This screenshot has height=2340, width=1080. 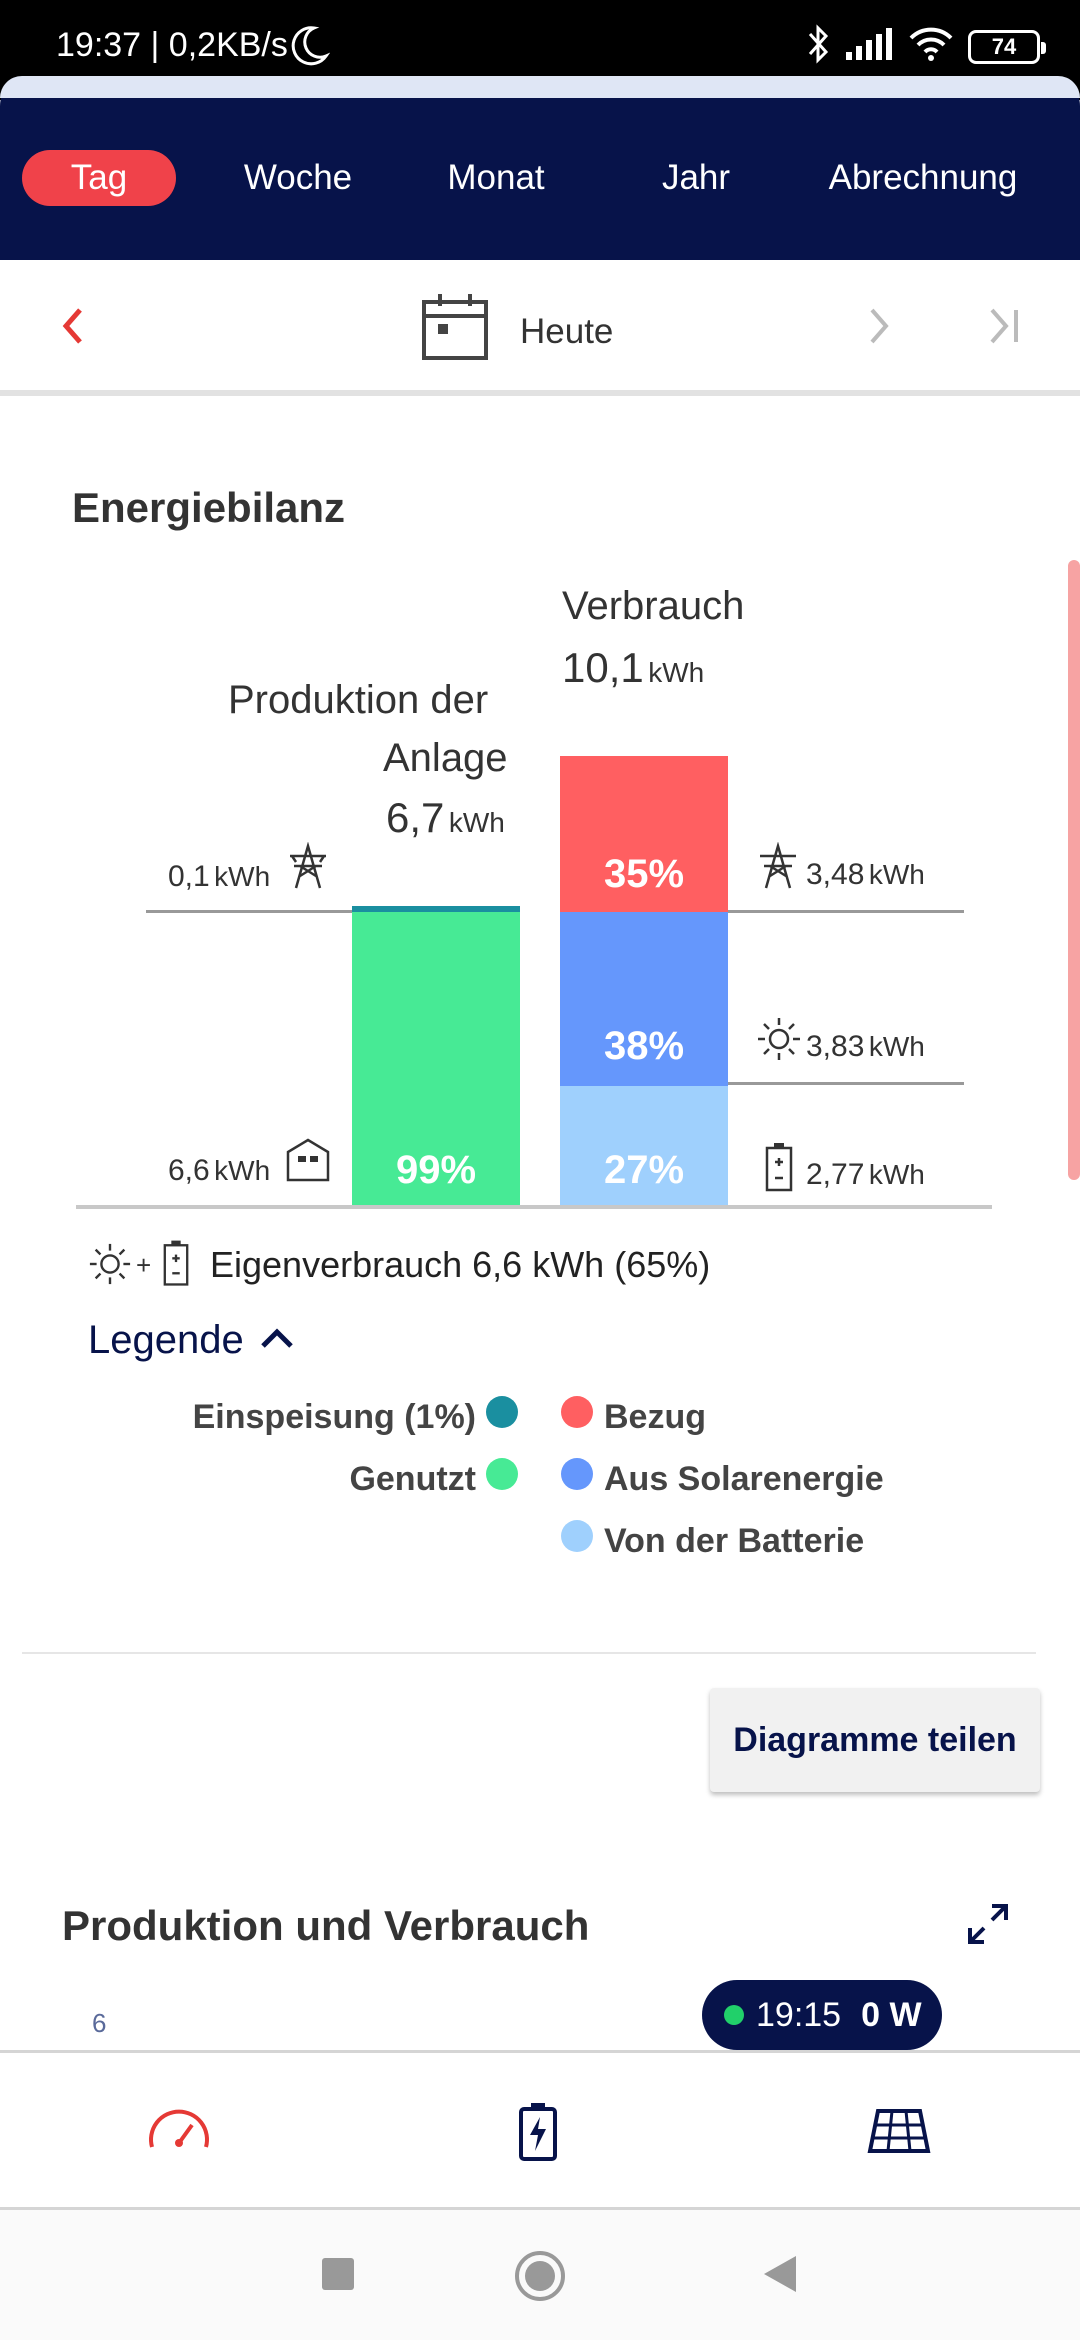 What do you see at coordinates (72, 328) in the screenshot?
I see `chevron-left-icon` at bounding box center [72, 328].